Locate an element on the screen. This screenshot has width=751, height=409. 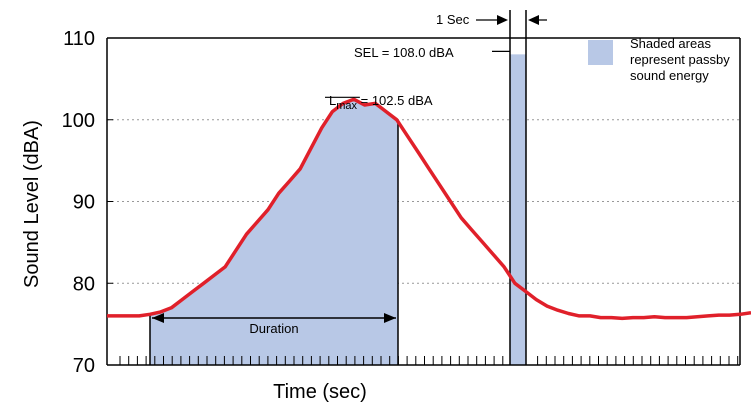
y-tick-label: 110 is located at coordinates (79, 39).